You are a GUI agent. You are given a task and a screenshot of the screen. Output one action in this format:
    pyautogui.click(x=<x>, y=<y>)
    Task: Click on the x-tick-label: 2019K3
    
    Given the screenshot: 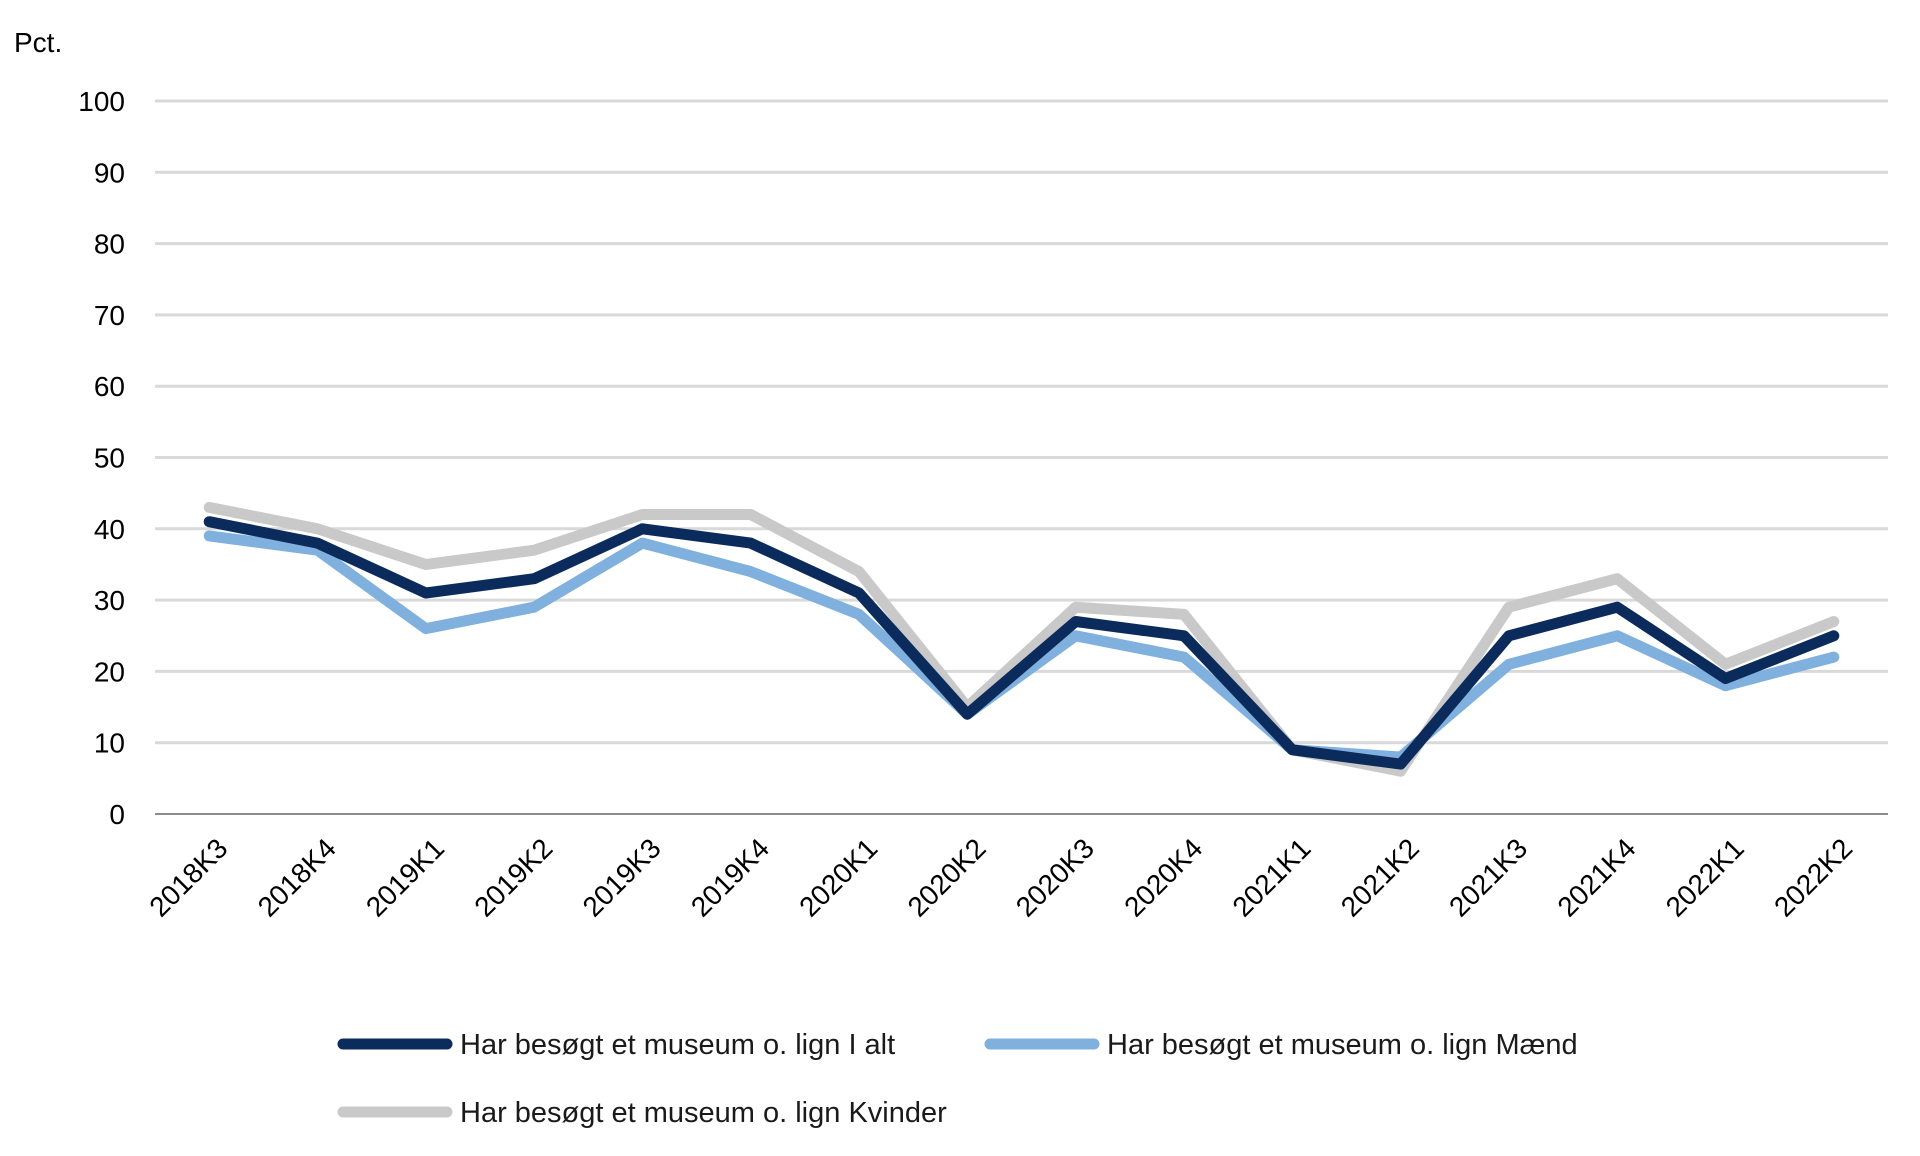 What is the action you would take?
    pyautogui.click(x=622, y=877)
    